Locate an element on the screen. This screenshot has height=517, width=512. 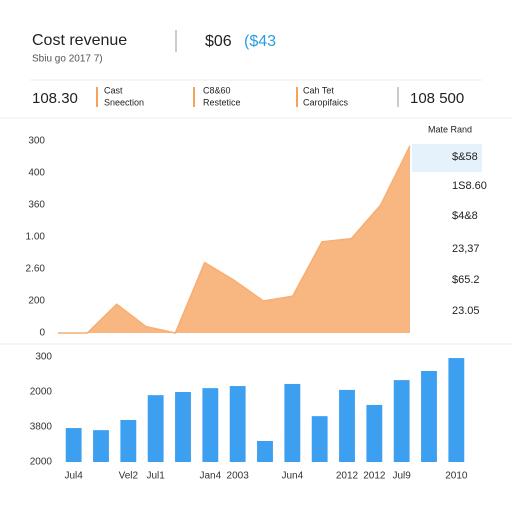
stat-sub: Caropifaics is located at coordinates (326, 102).